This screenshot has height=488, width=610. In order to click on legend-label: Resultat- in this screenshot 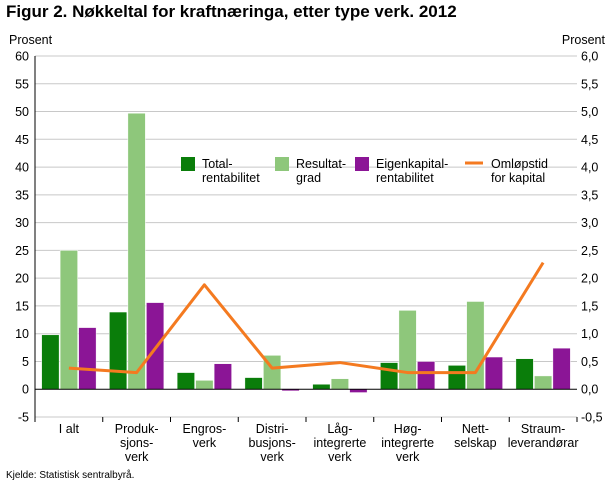, I will do `click(321, 164)`.